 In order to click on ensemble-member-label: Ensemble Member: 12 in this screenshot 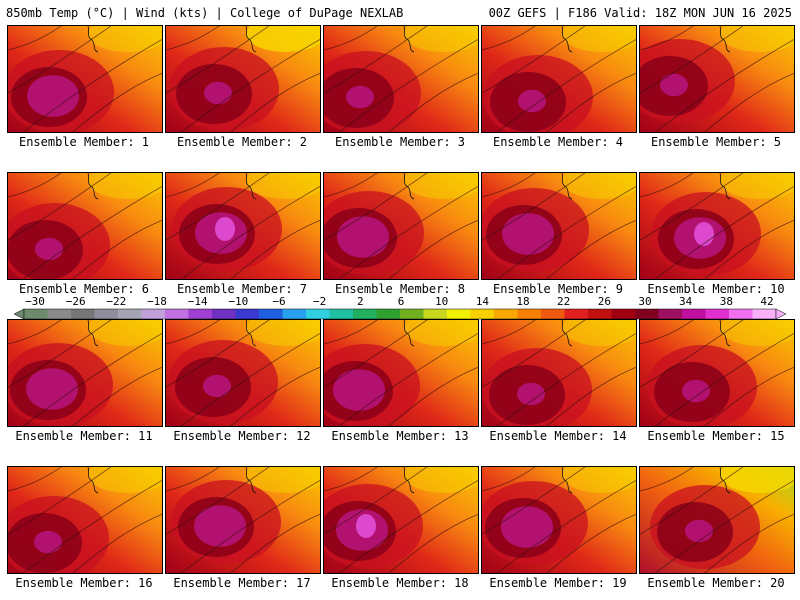, I will do `click(242, 436)`.